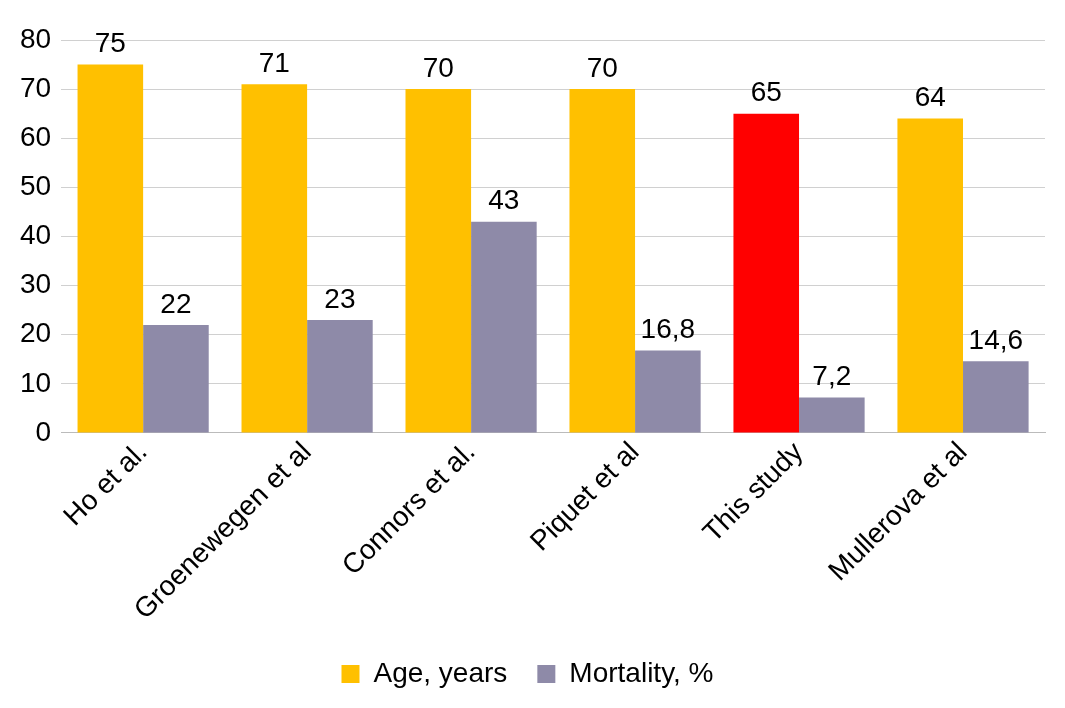  I want to click on data-label: 43, so click(504, 200).